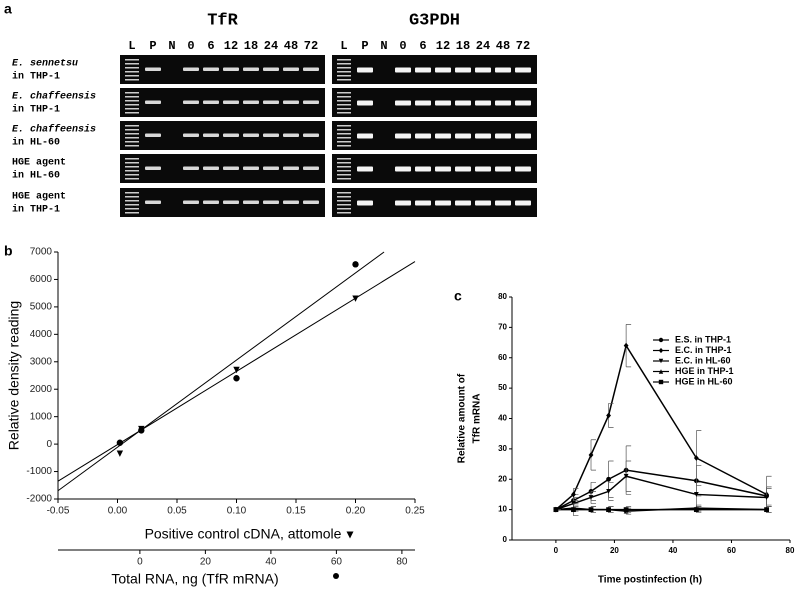 The height and width of the screenshot is (592, 800). What do you see at coordinates (356, 511) in the screenshot?
I see `x-tick-label: 0.20` at bounding box center [356, 511].